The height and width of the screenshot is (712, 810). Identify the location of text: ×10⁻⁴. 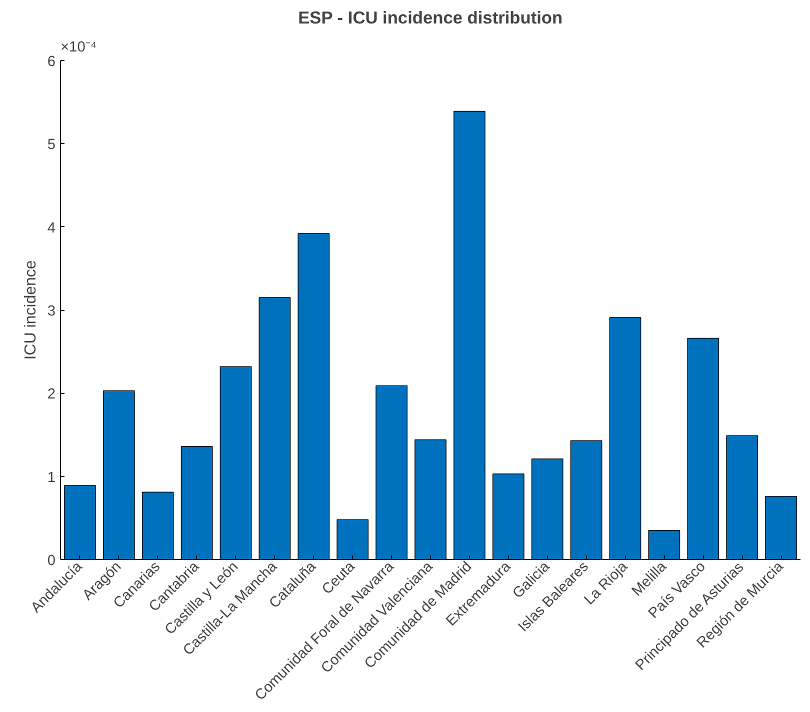
(78, 48).